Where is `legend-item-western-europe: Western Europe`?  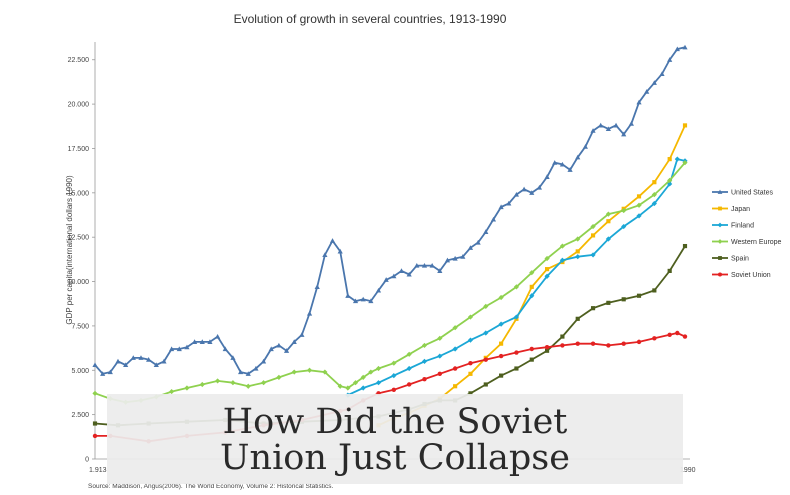 legend-item-western-europe: Western Europe is located at coordinates (747, 242).